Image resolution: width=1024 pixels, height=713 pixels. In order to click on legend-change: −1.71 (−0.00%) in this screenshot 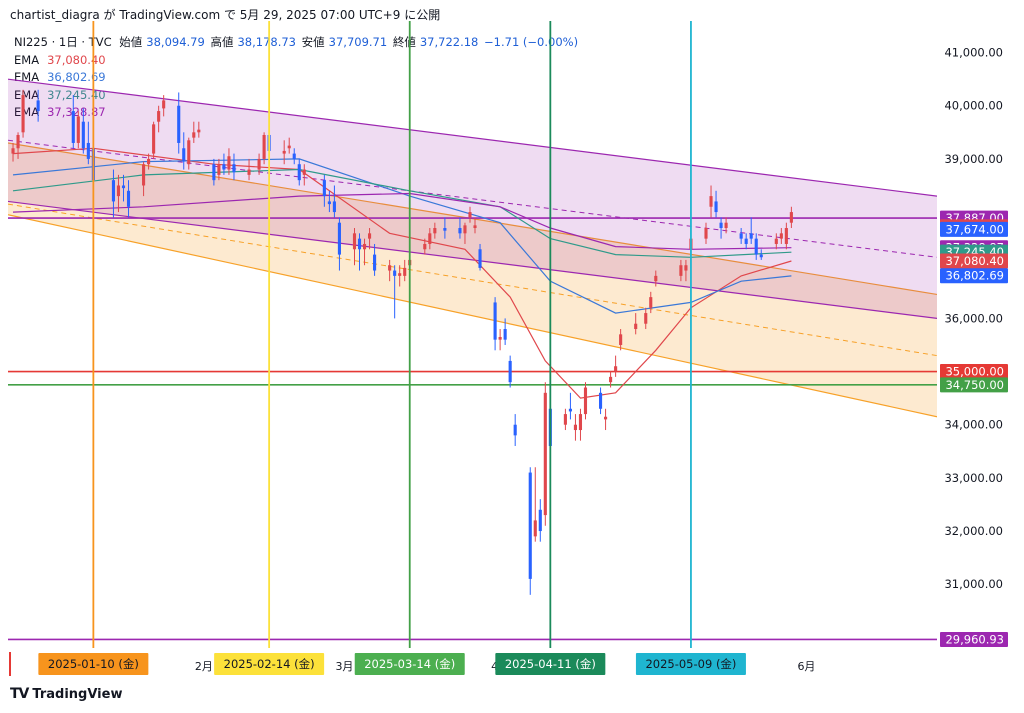, I will do `click(531, 42)`.